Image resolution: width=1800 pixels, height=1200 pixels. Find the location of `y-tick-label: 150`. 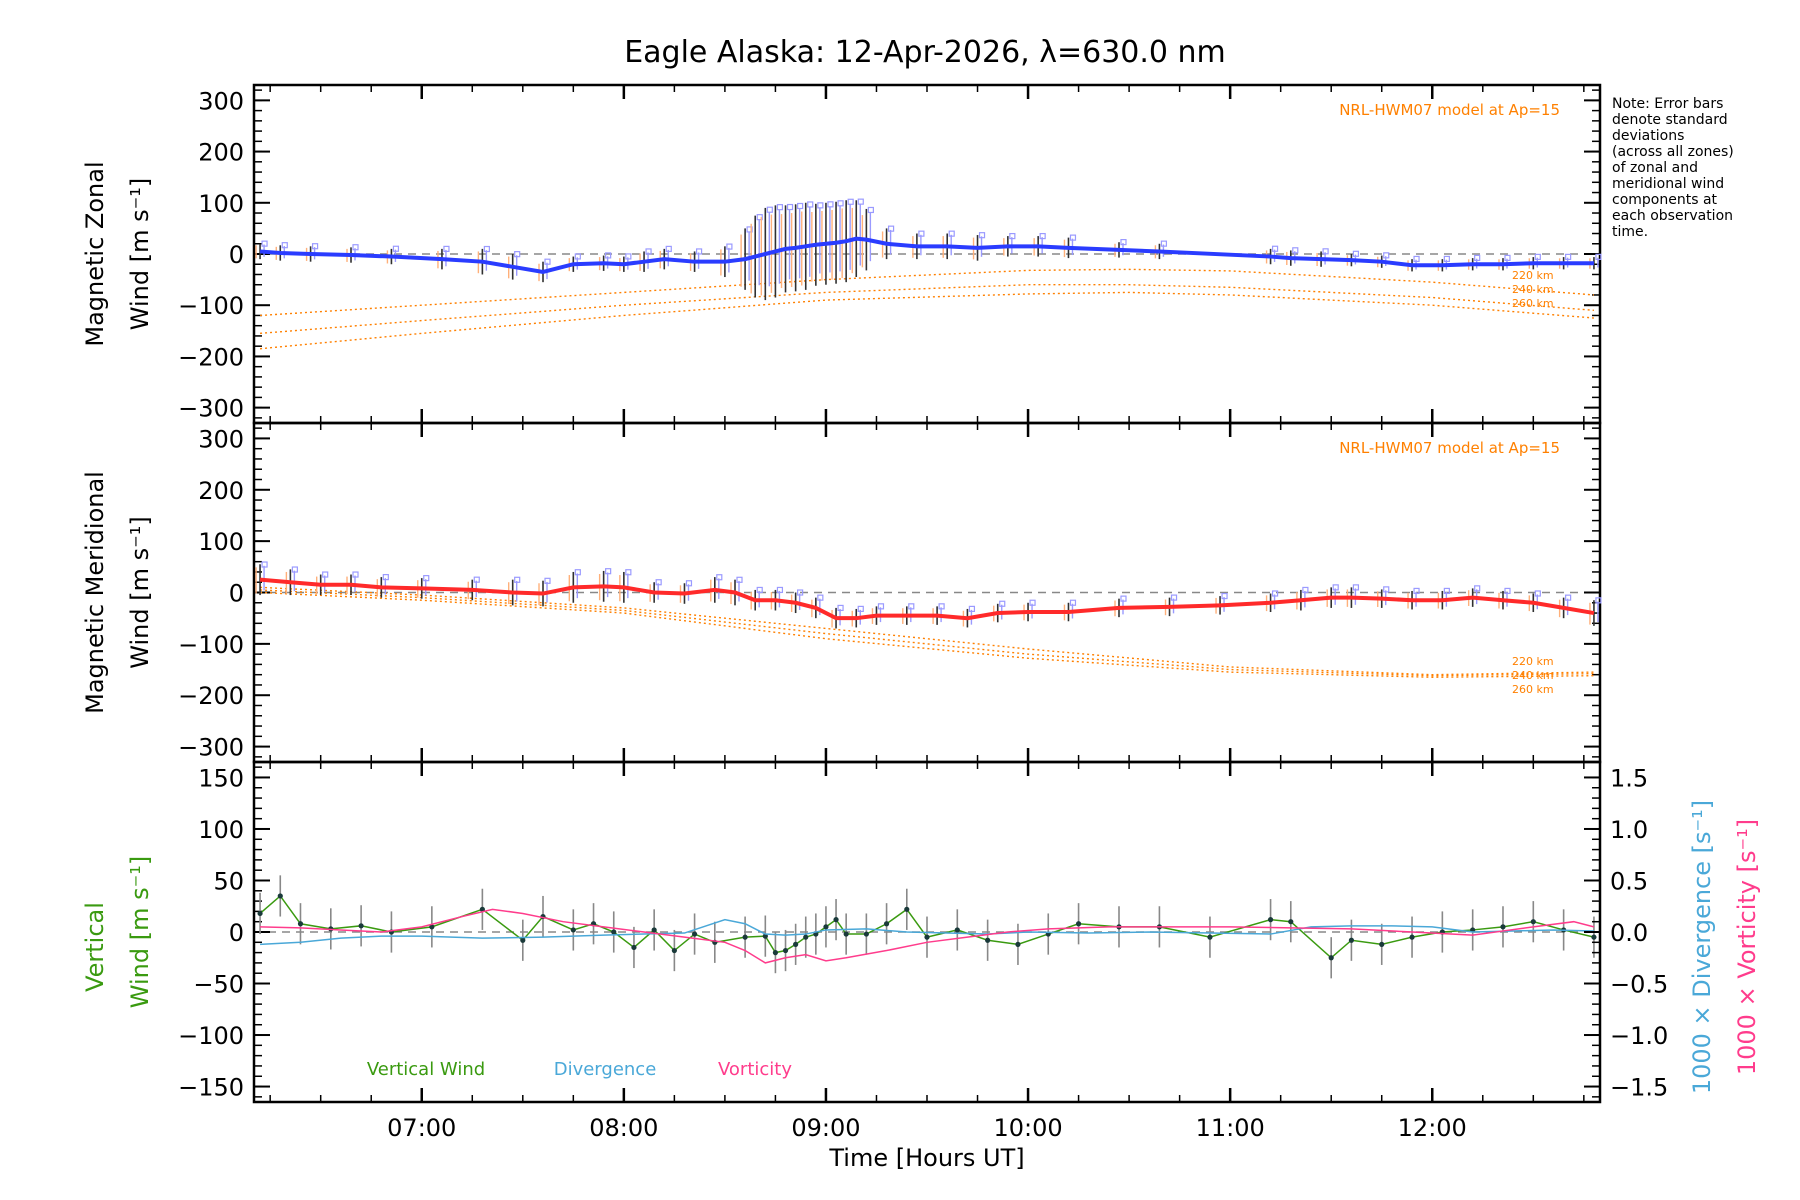

y-tick-label: 150 is located at coordinates (221, 778).